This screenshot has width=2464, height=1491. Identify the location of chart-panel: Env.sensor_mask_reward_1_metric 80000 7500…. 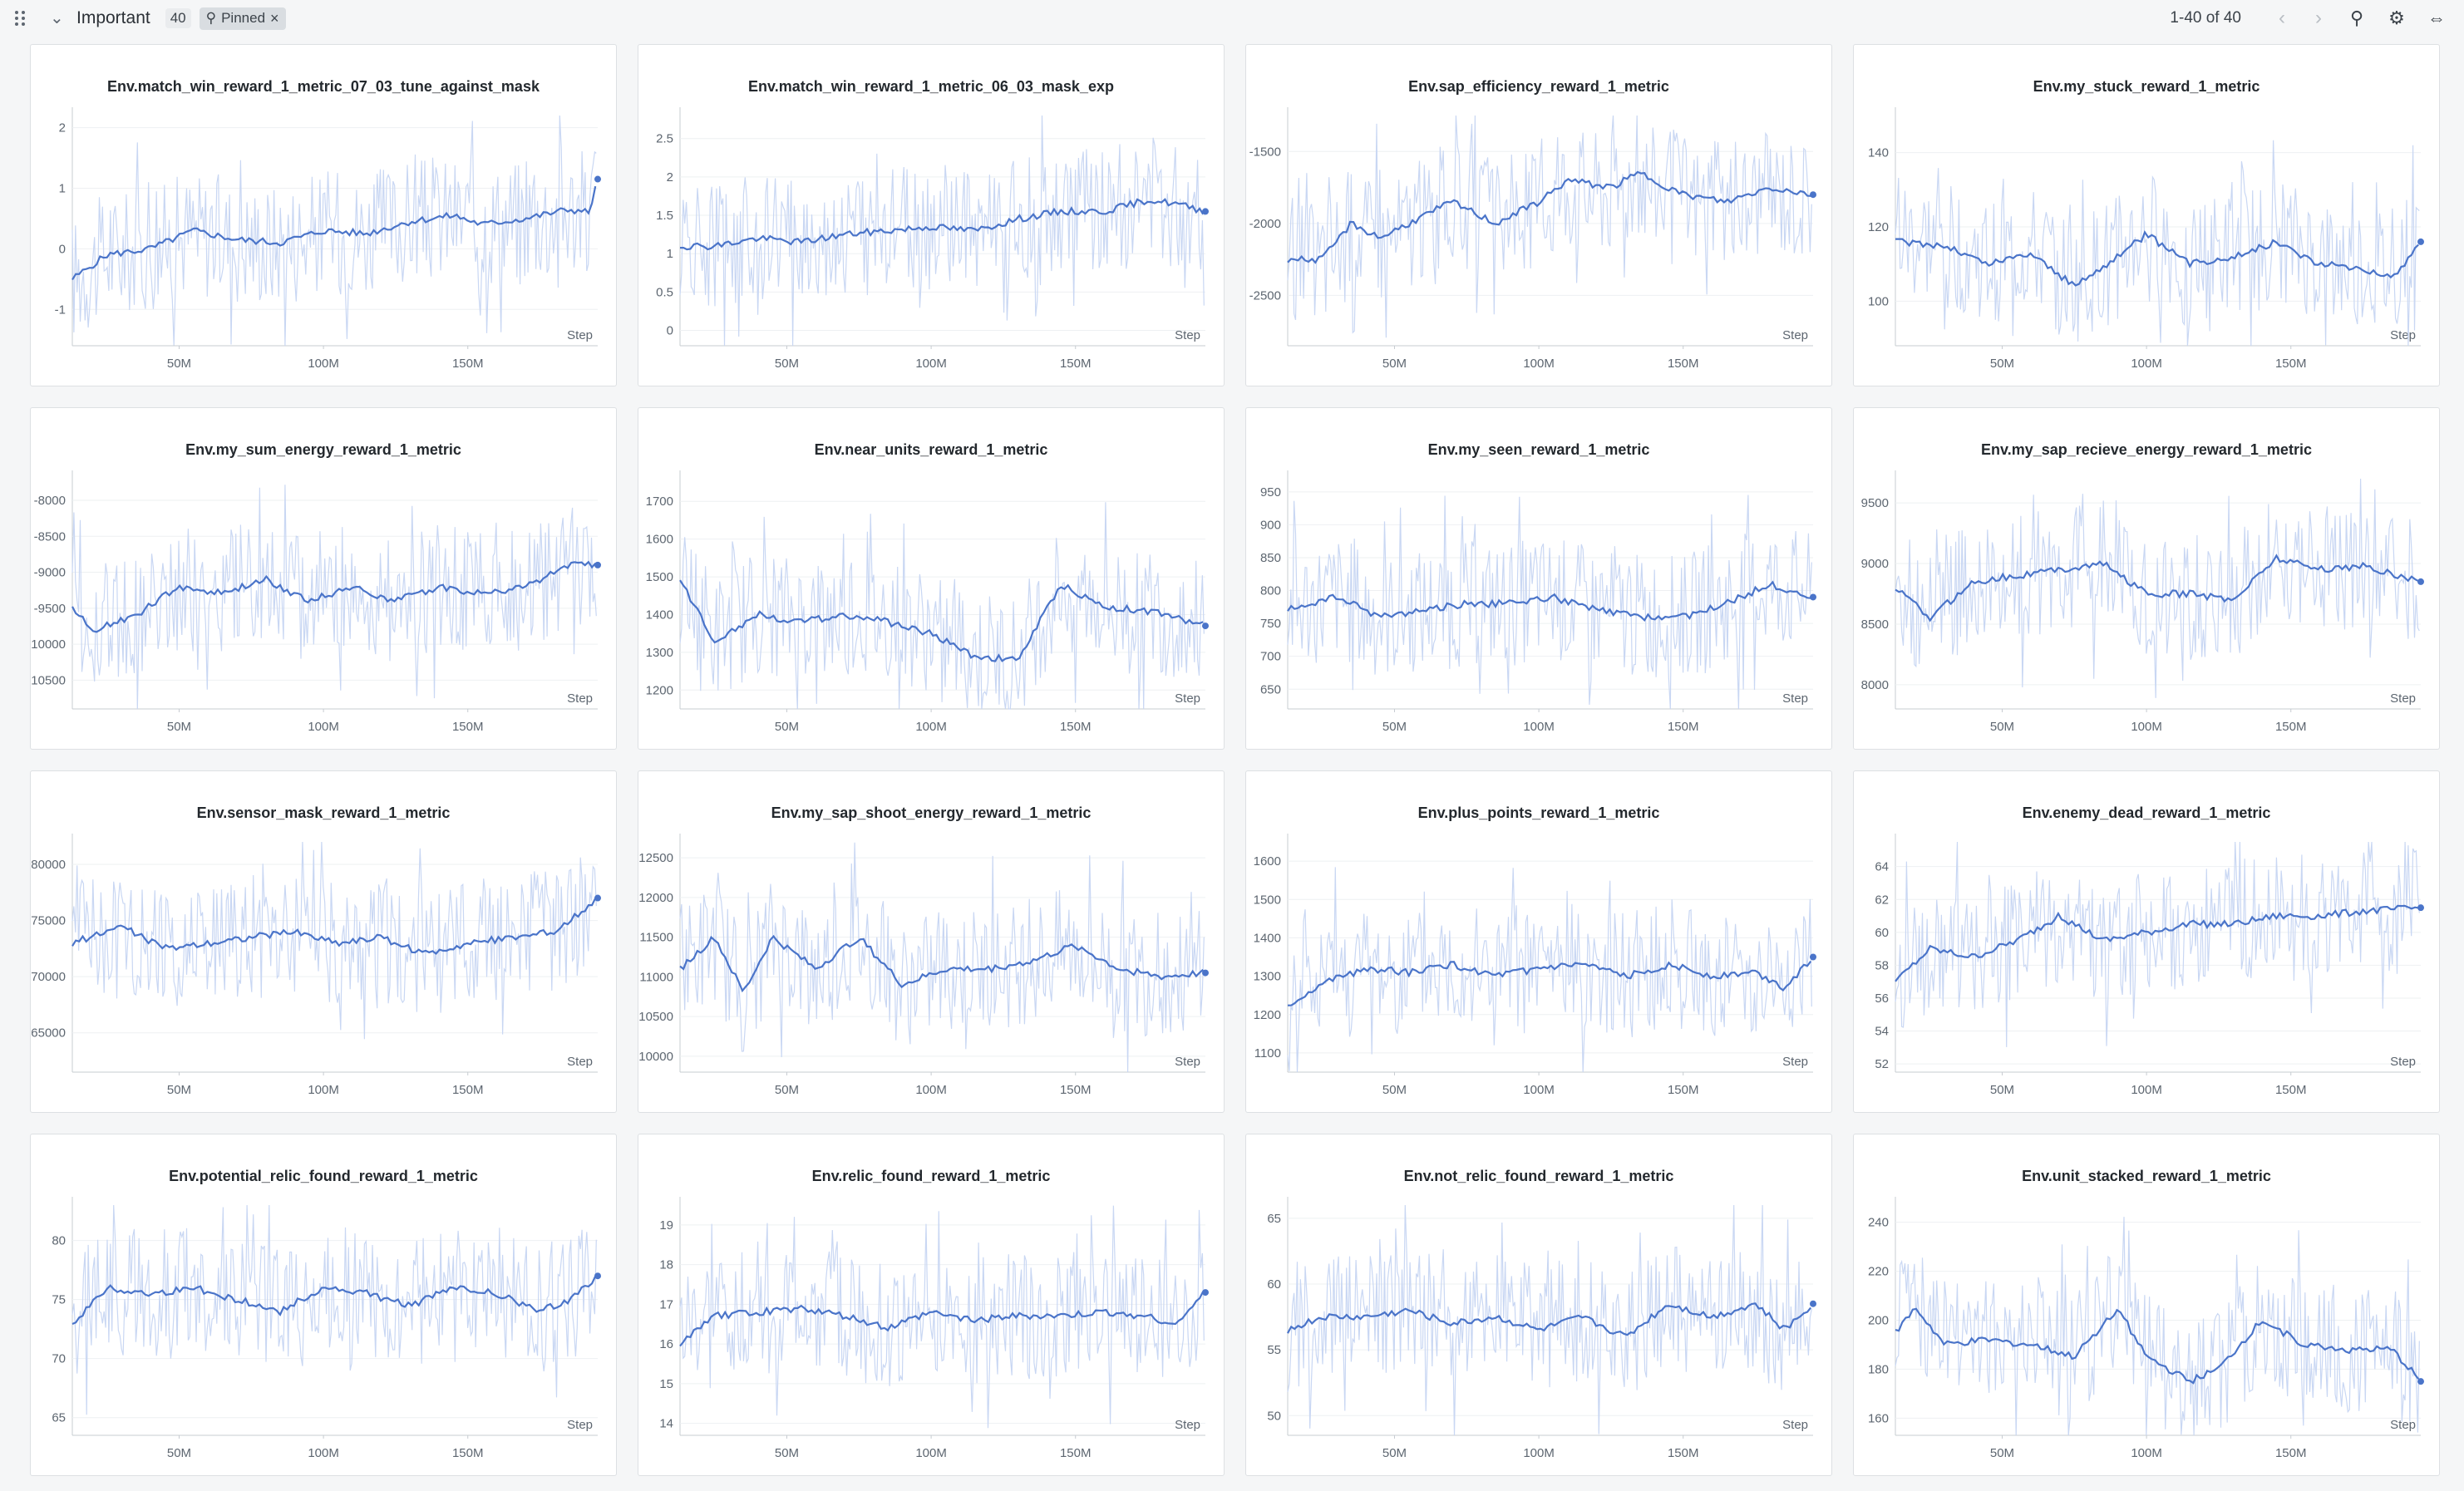
(323, 942).